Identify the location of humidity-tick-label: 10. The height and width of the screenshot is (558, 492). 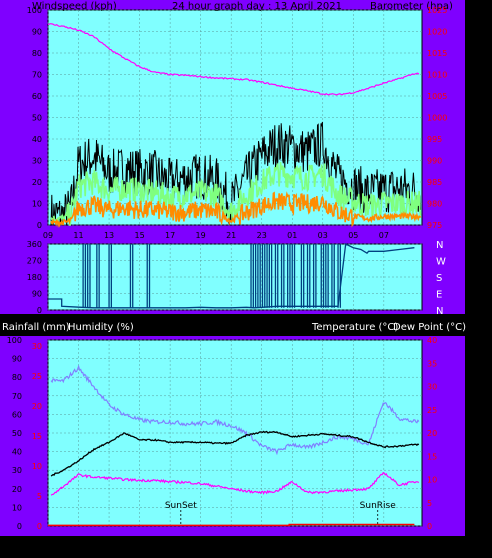
(17, 507).